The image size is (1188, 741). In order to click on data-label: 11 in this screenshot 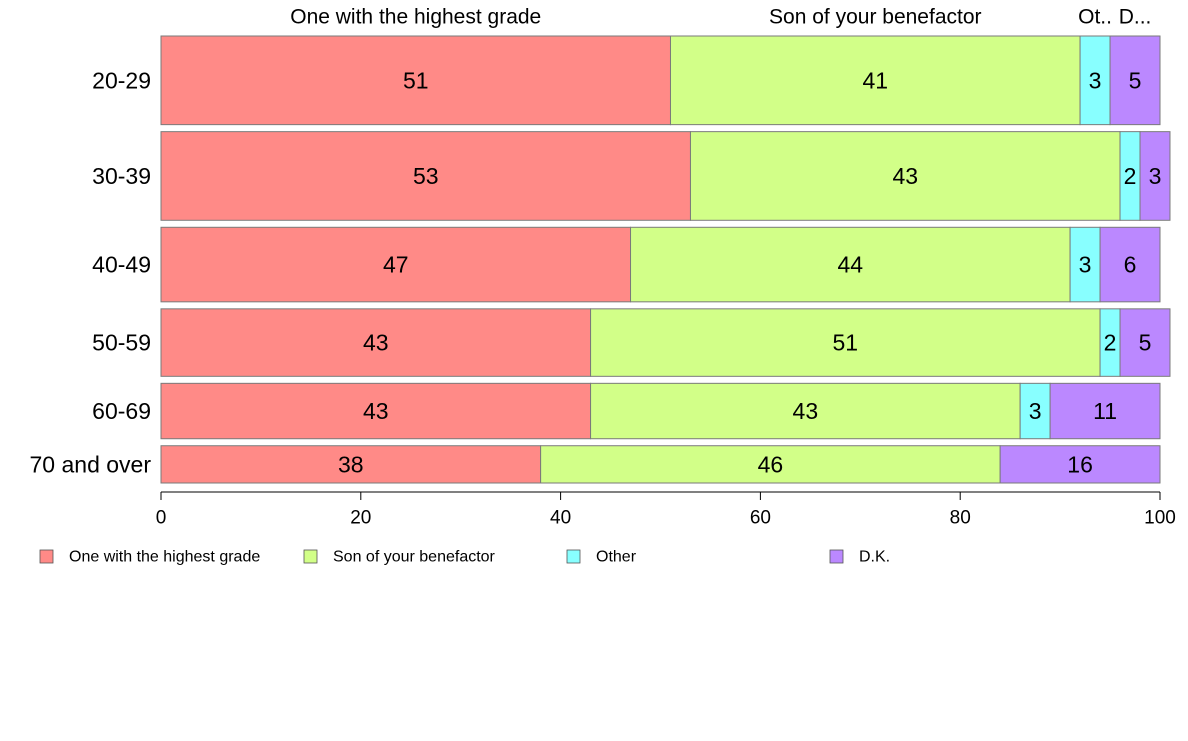, I will do `click(1105, 411)`.